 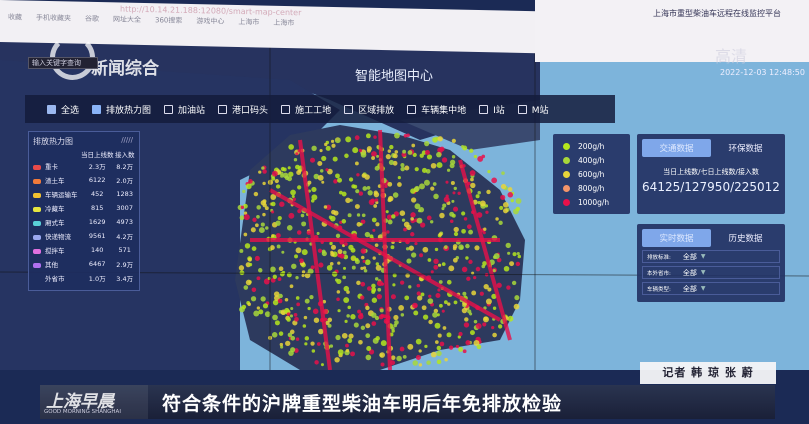 I want to click on table-row: 车辆运输车 452 1283, so click(x=84, y=194).